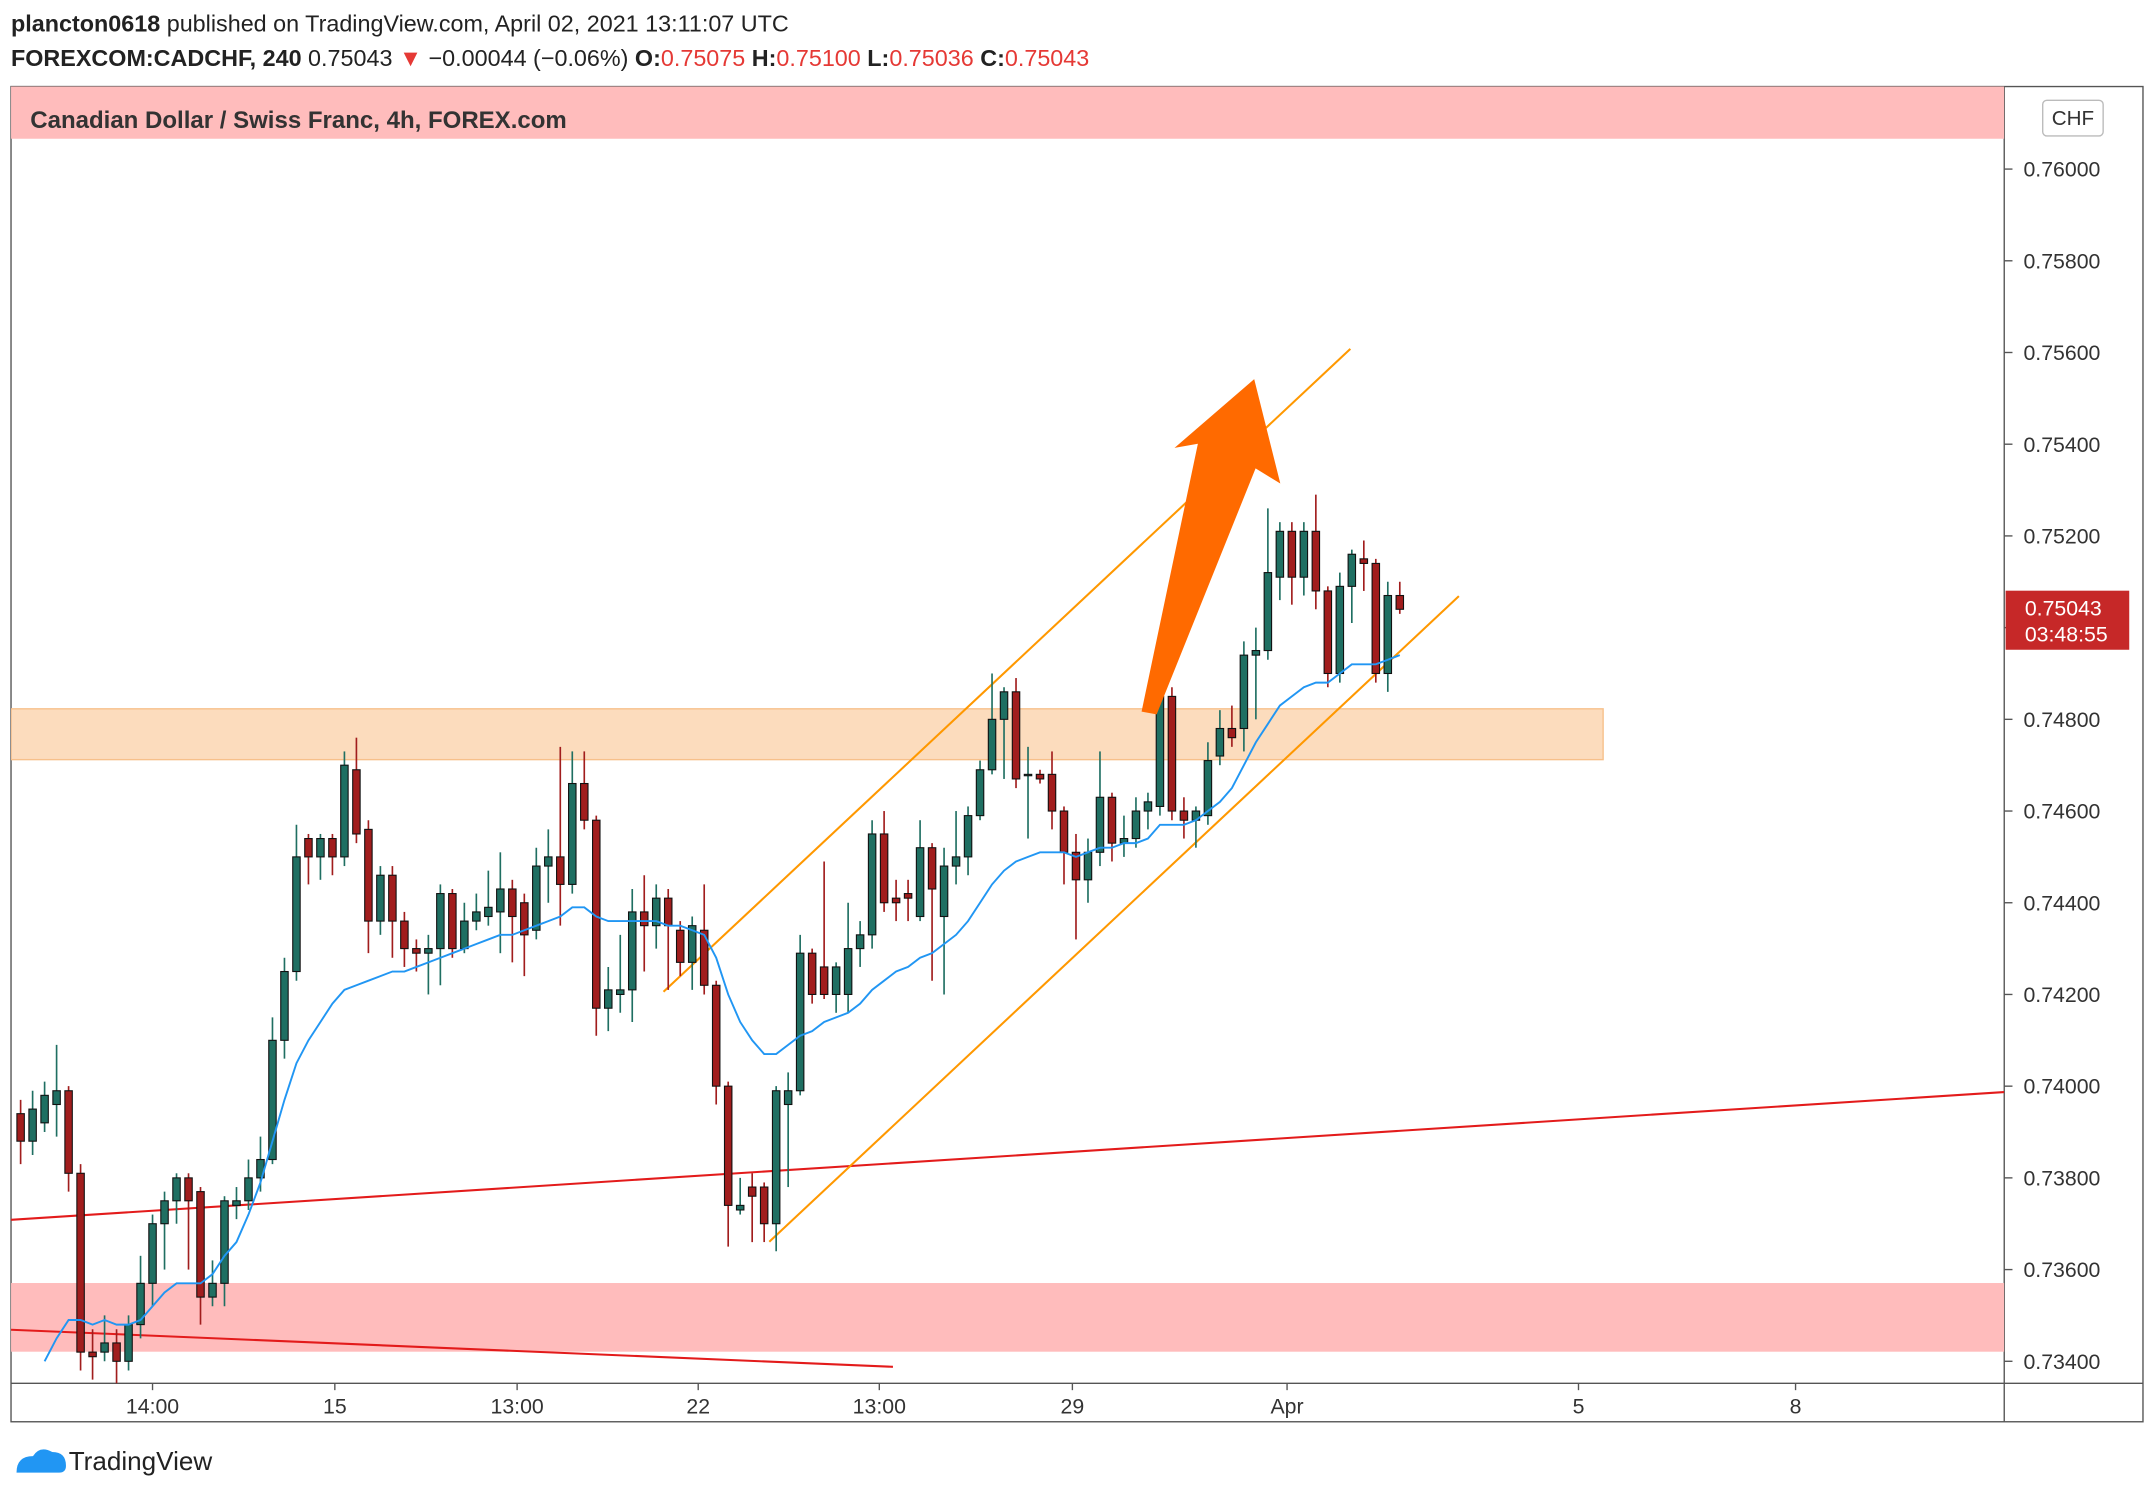 This screenshot has width=2154, height=1498. What do you see at coordinates (2061, 1270) in the screenshot?
I see `y-tick-label: 0.73600` at bounding box center [2061, 1270].